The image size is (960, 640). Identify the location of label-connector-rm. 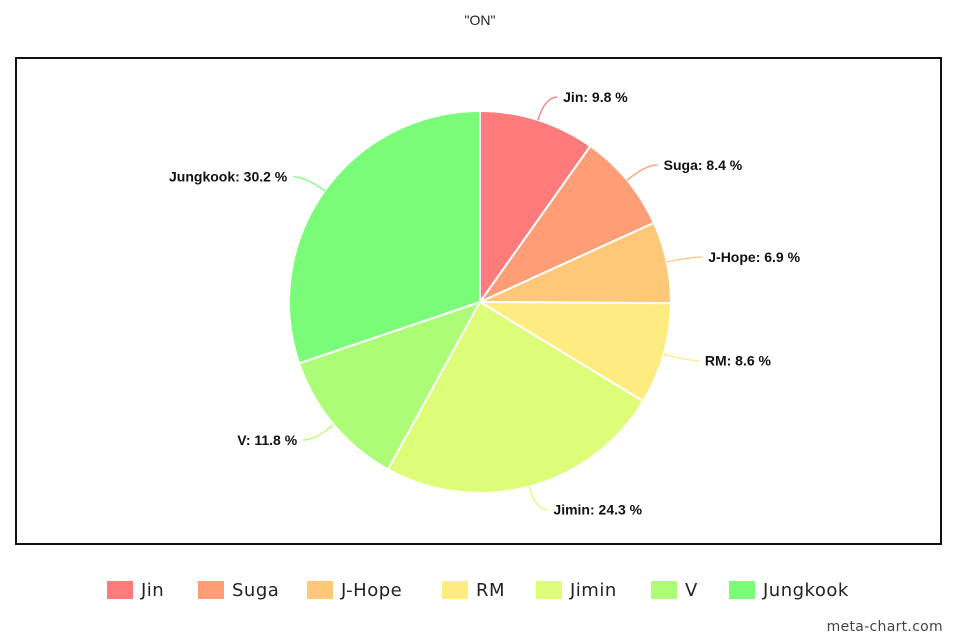
(681, 357).